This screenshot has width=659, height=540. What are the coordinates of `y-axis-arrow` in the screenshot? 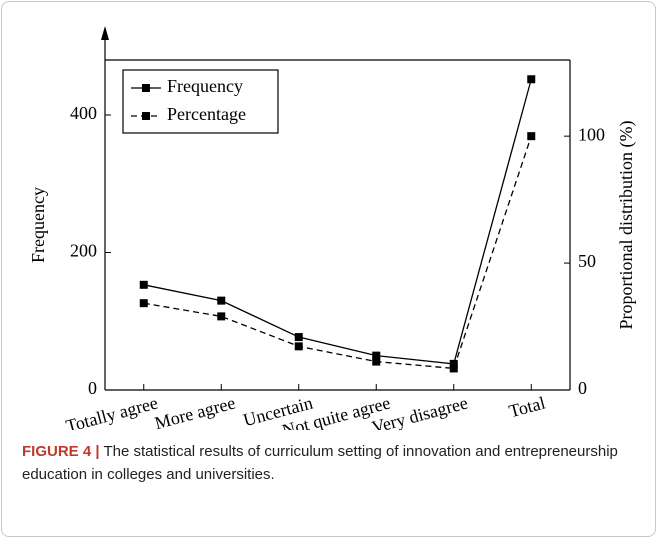 It's located at (105, 33).